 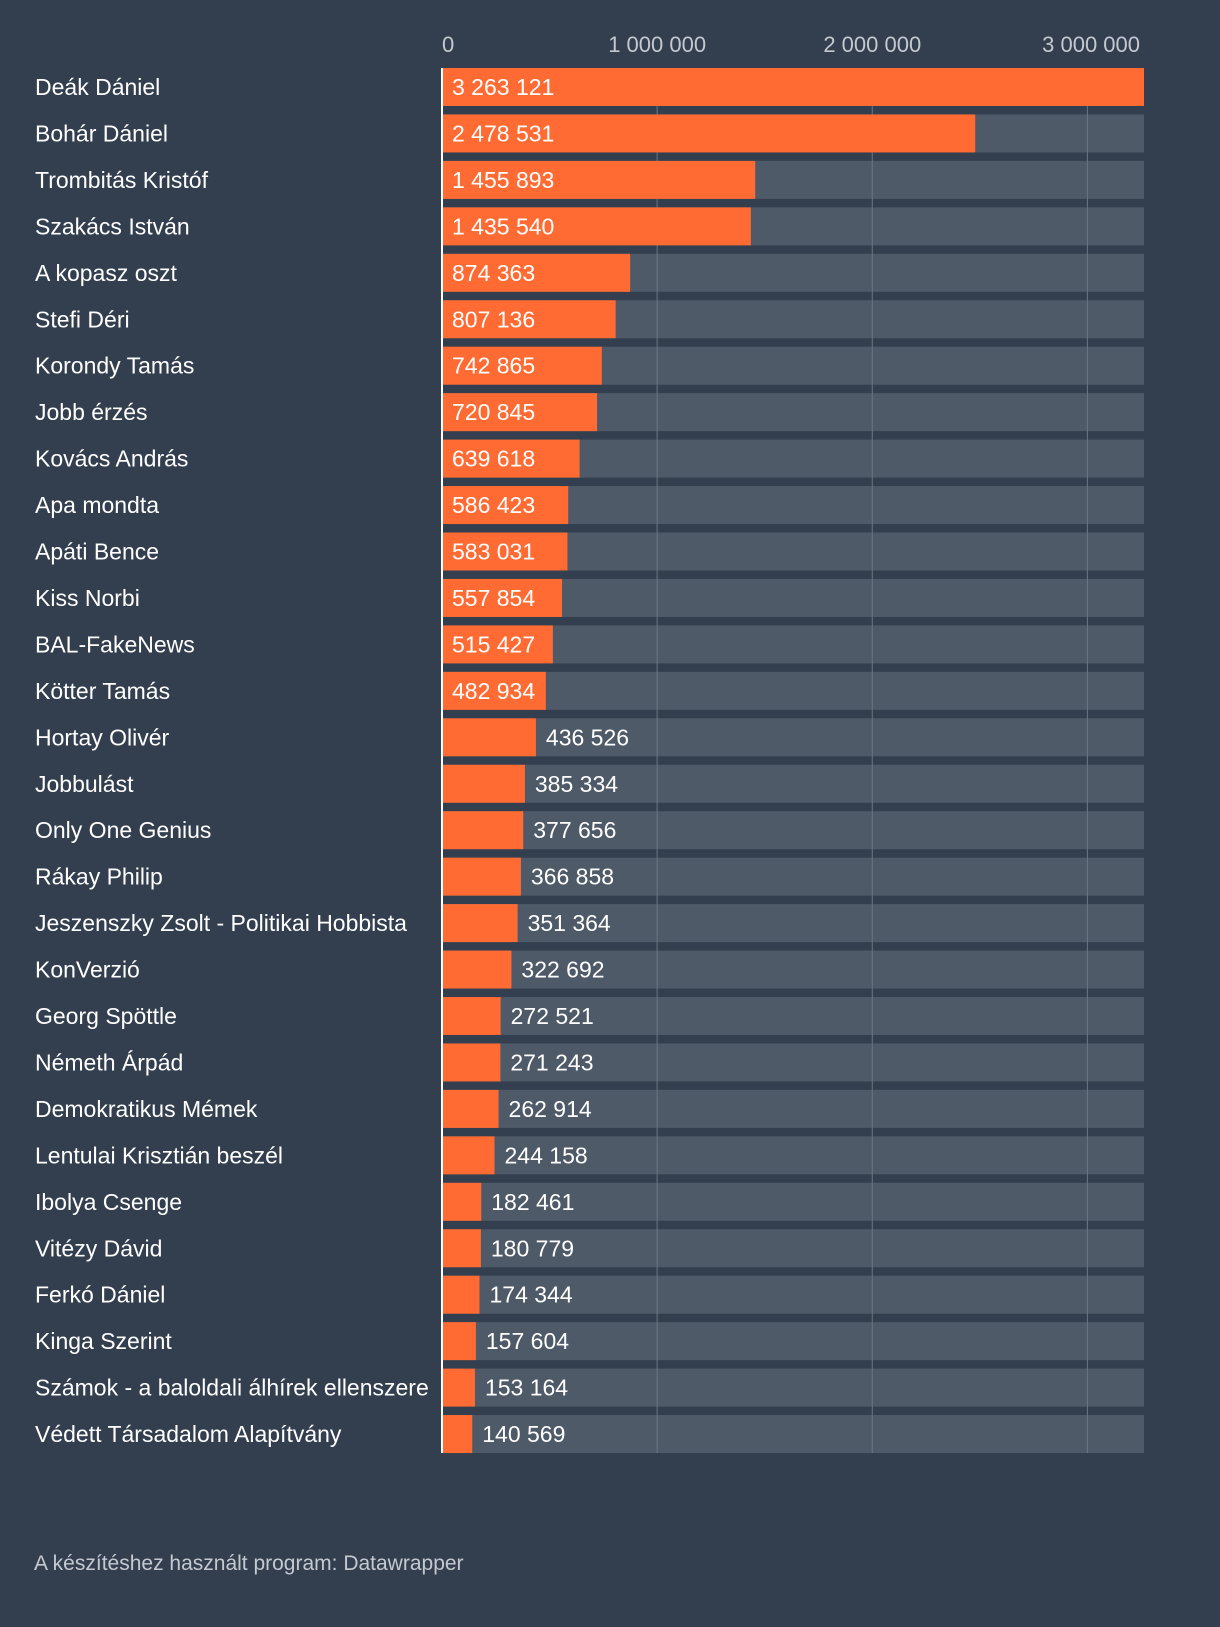 What do you see at coordinates (493, 598) in the screenshot?
I see `value-label: 557 854` at bounding box center [493, 598].